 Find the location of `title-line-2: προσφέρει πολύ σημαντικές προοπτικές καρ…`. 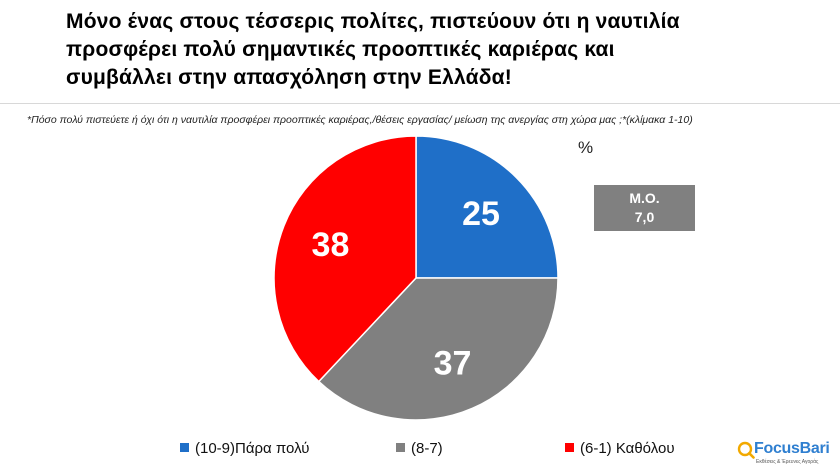

title-line-2: προσφέρει πολύ σημαντικές προοπτικές καρ… is located at coordinates (340, 49).